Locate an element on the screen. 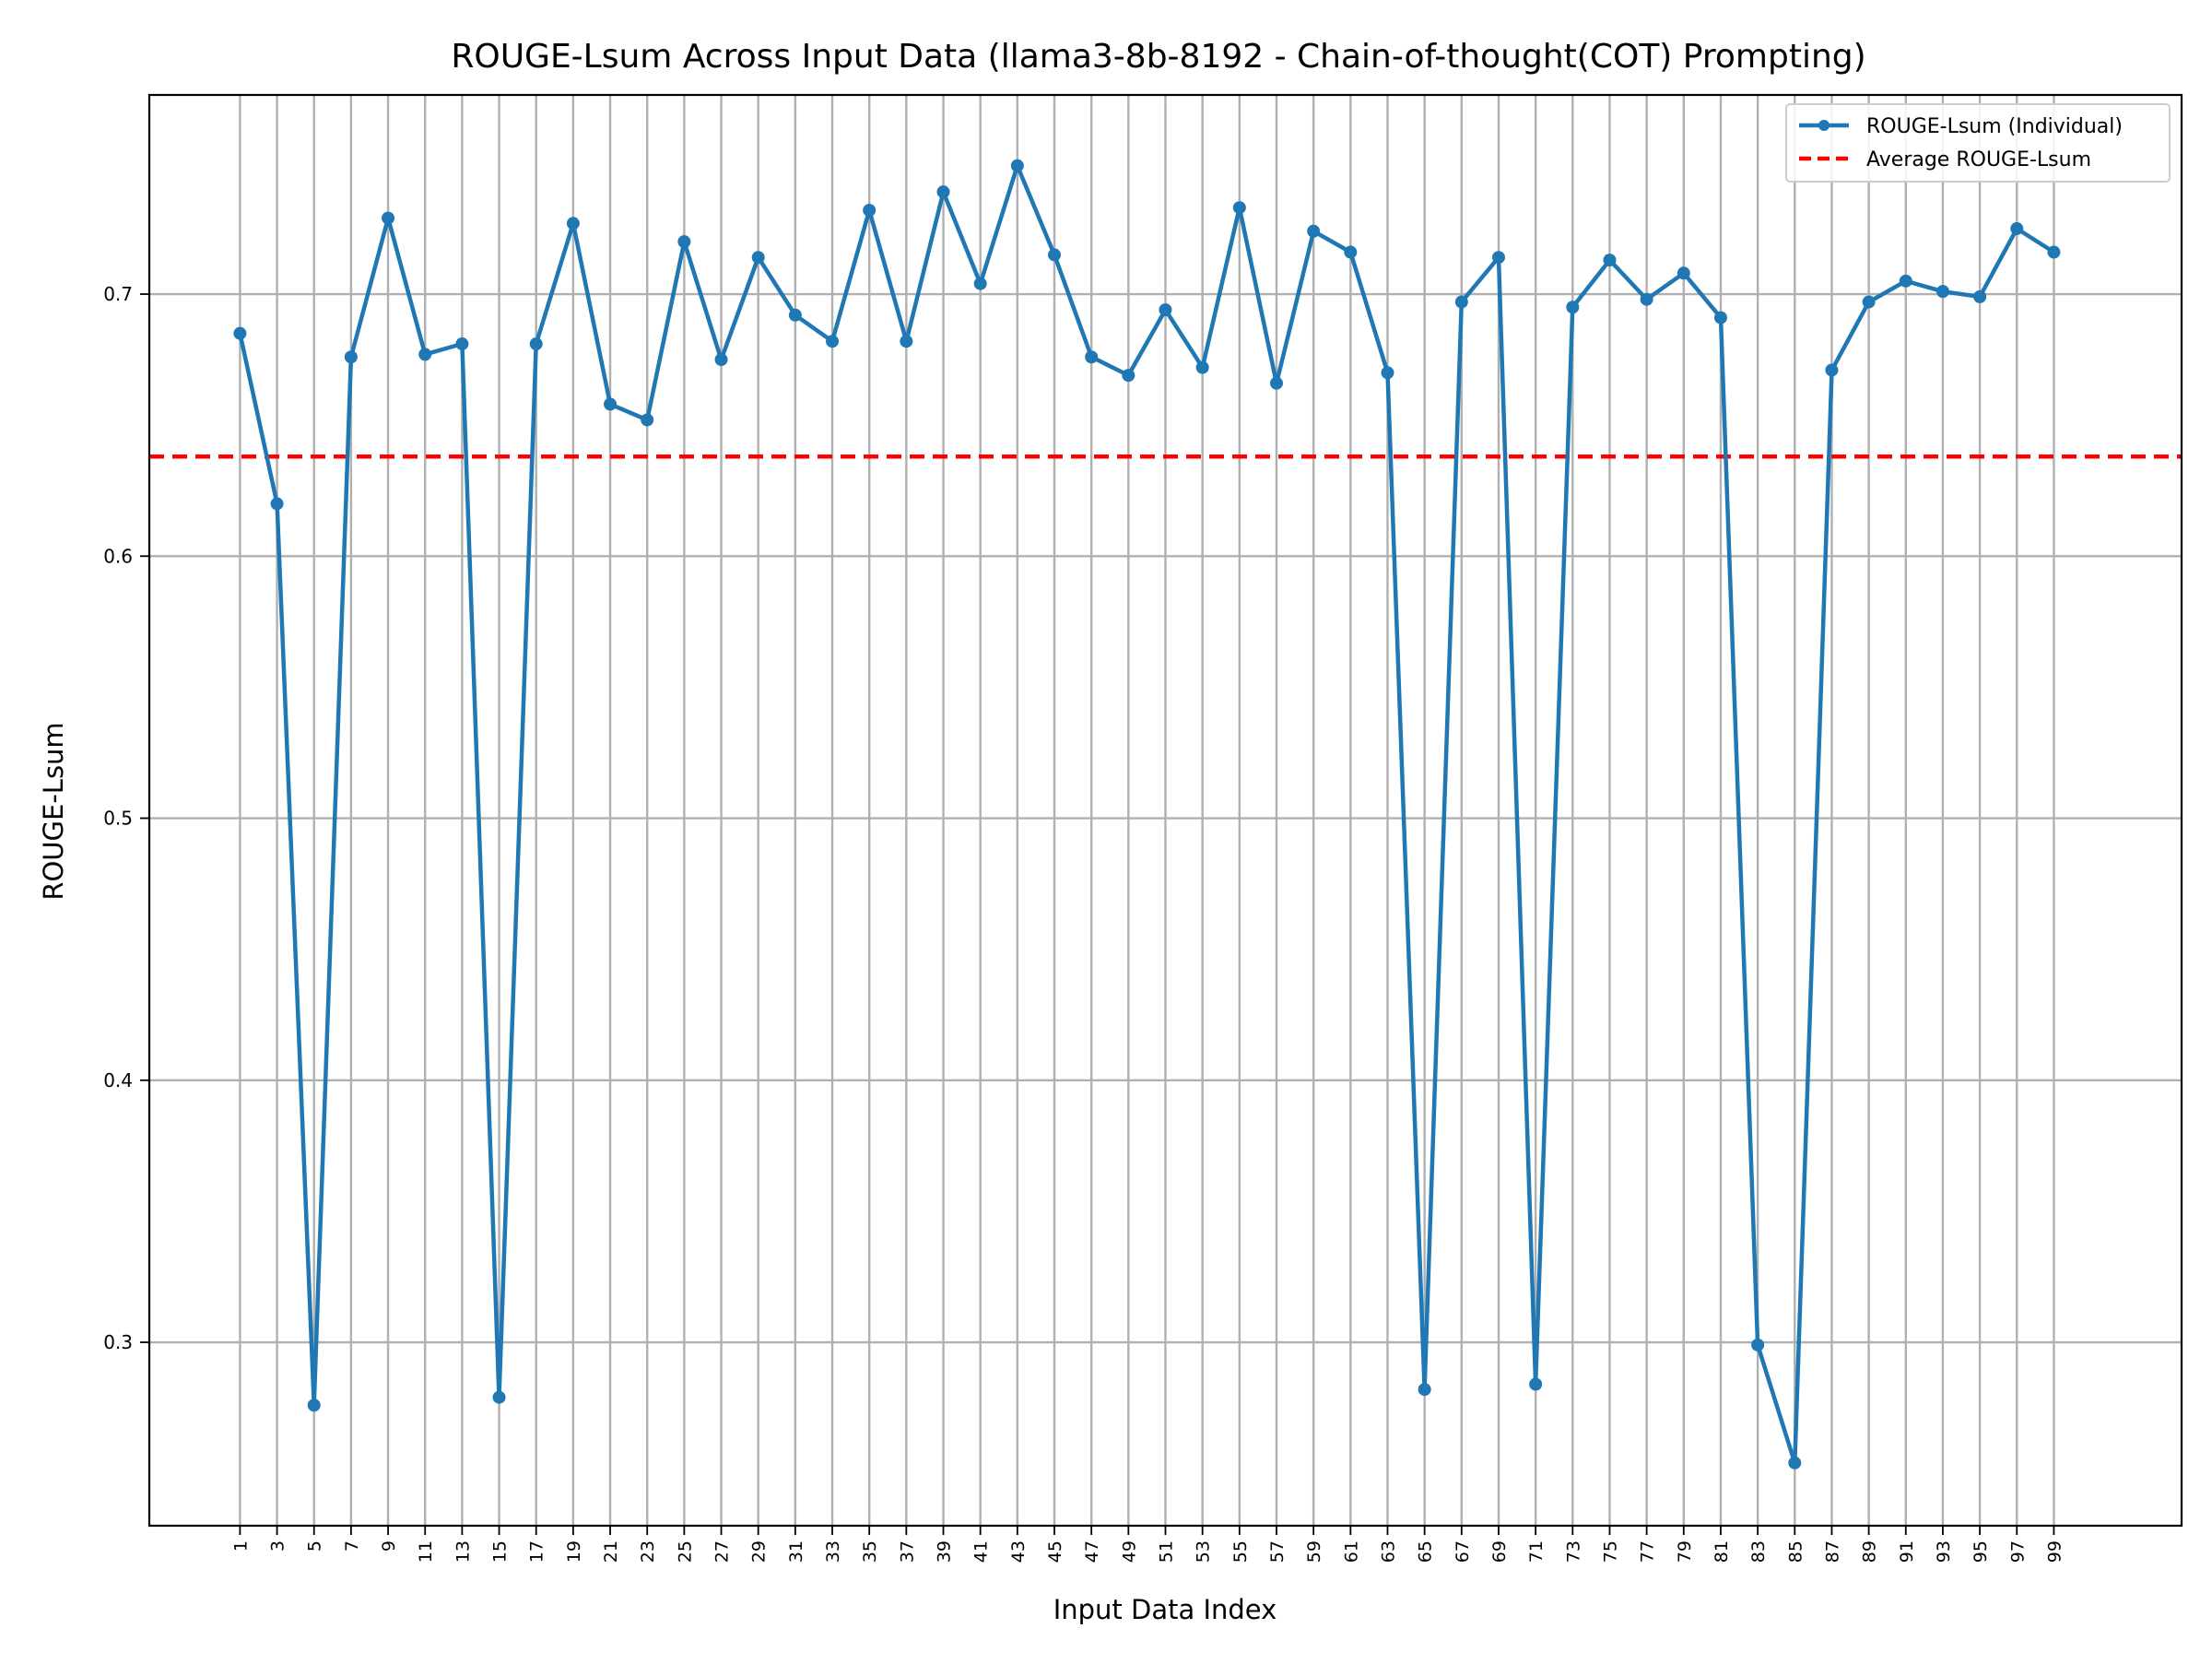  x-tick-label: 17 is located at coordinates (537, 1551).